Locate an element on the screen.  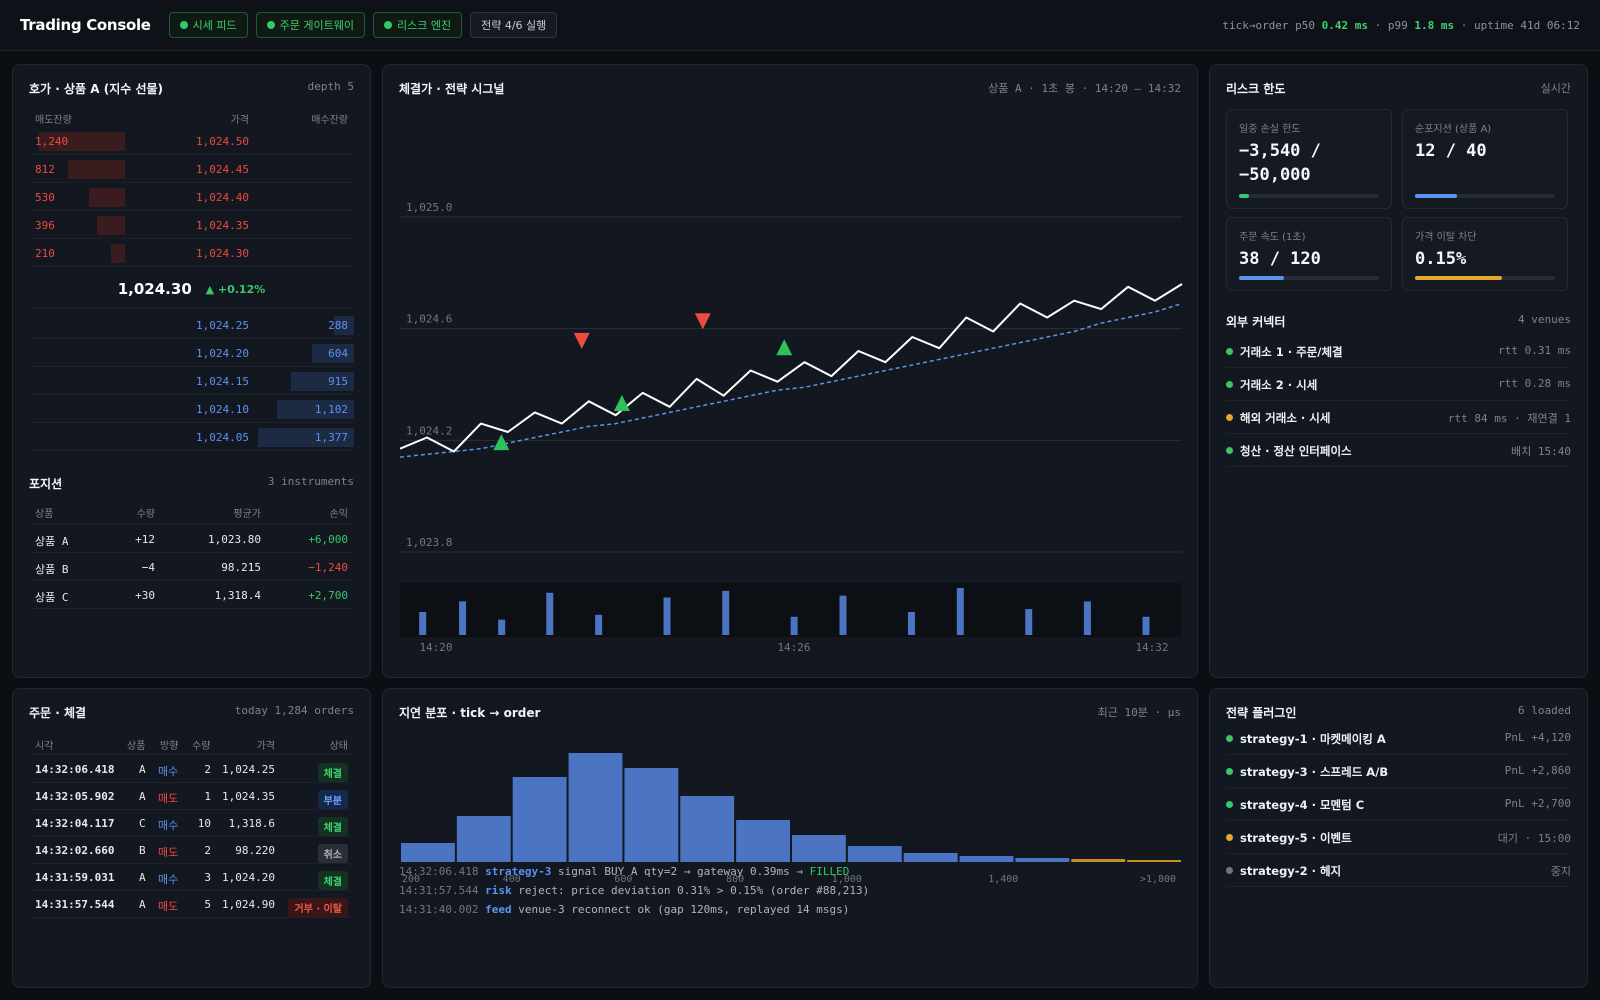
bid-row: 1,024.05 1,377 is located at coordinates (191, 437).